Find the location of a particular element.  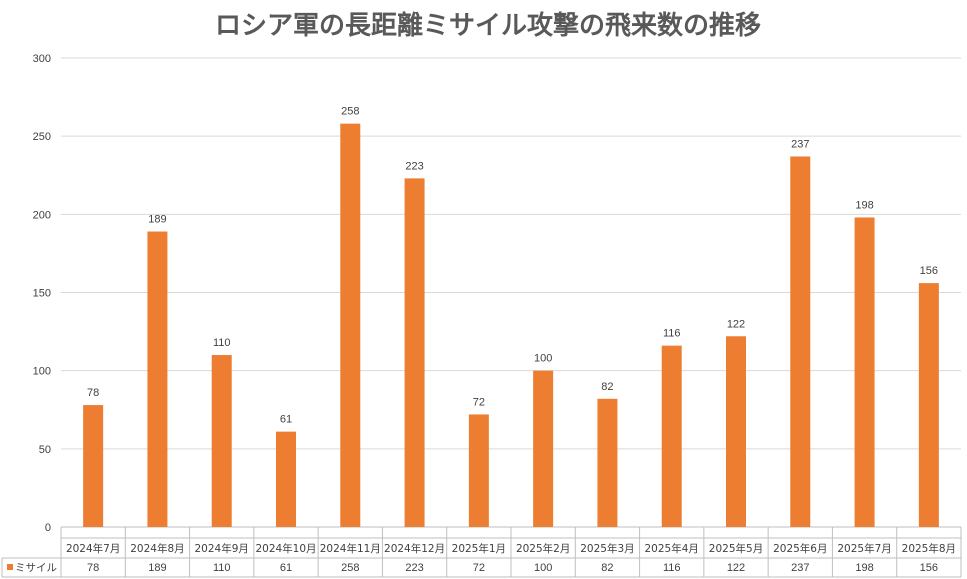

x-tick-label: 2025年2月 is located at coordinates (543, 548).